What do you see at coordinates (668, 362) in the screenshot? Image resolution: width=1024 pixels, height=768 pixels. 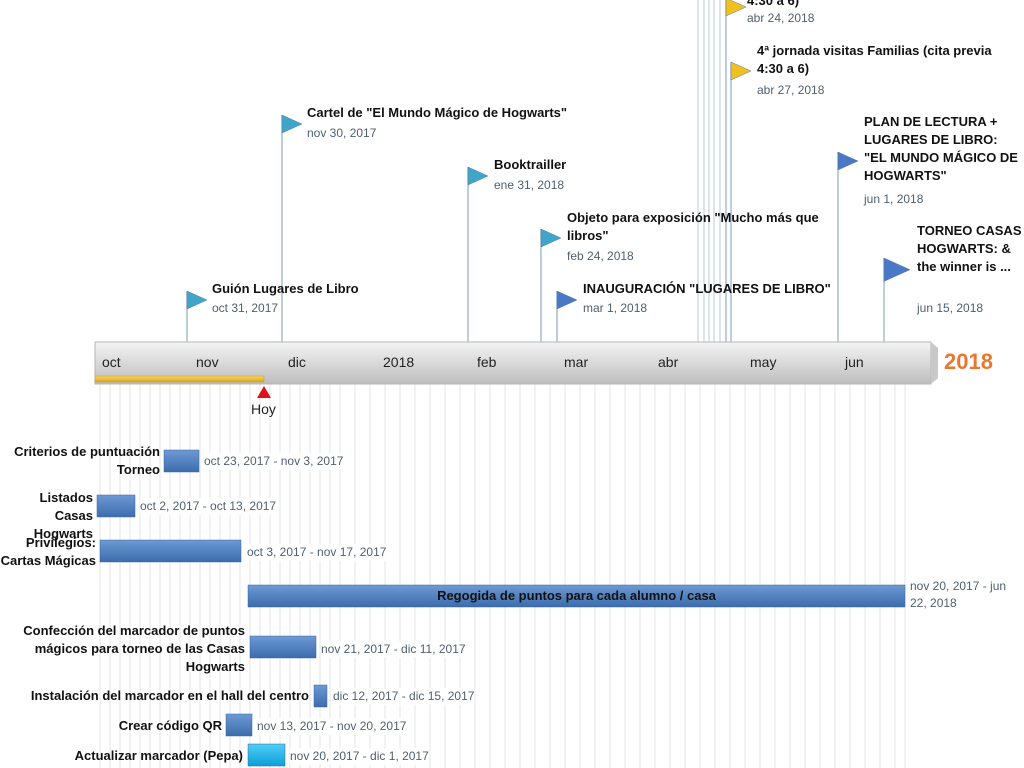 I see `axis-month-label: abr` at bounding box center [668, 362].